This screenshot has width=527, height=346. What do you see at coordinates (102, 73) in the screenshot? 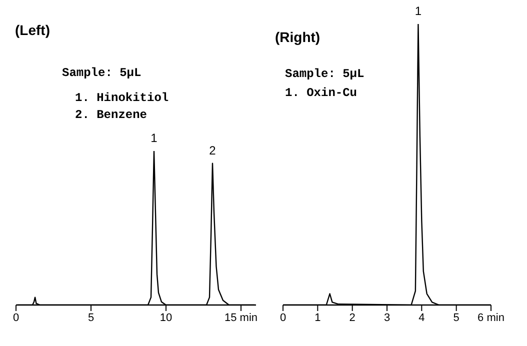
I see `text: Sample: 5μL` at bounding box center [102, 73].